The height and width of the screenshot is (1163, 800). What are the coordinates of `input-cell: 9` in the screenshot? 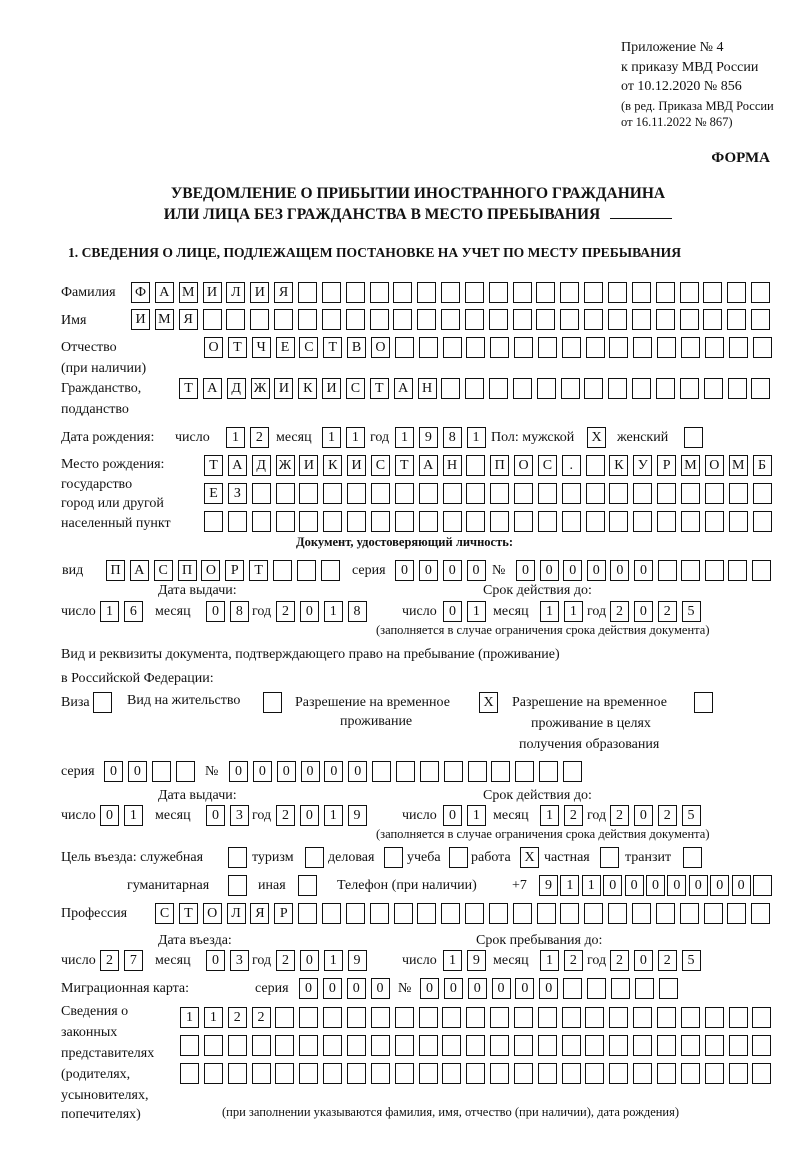 It's located at (428, 437).